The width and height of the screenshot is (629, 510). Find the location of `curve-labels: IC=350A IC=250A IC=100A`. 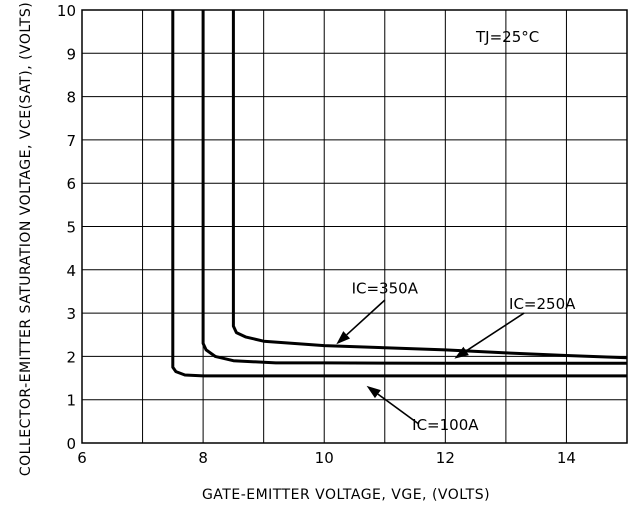

curve-labels: IC=350A IC=250A IC=100A is located at coordinates (456, 357).